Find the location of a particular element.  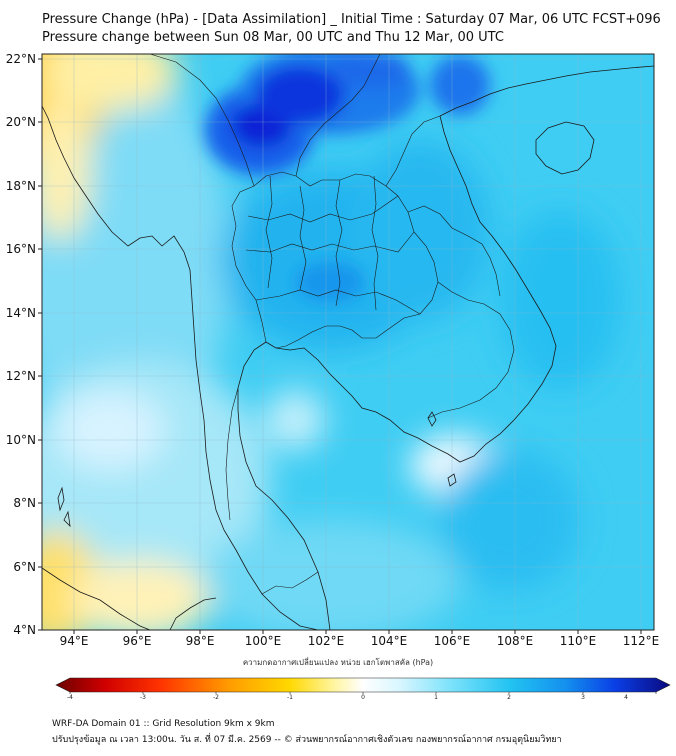

lat-label: 22°N is located at coordinates (20, 59).